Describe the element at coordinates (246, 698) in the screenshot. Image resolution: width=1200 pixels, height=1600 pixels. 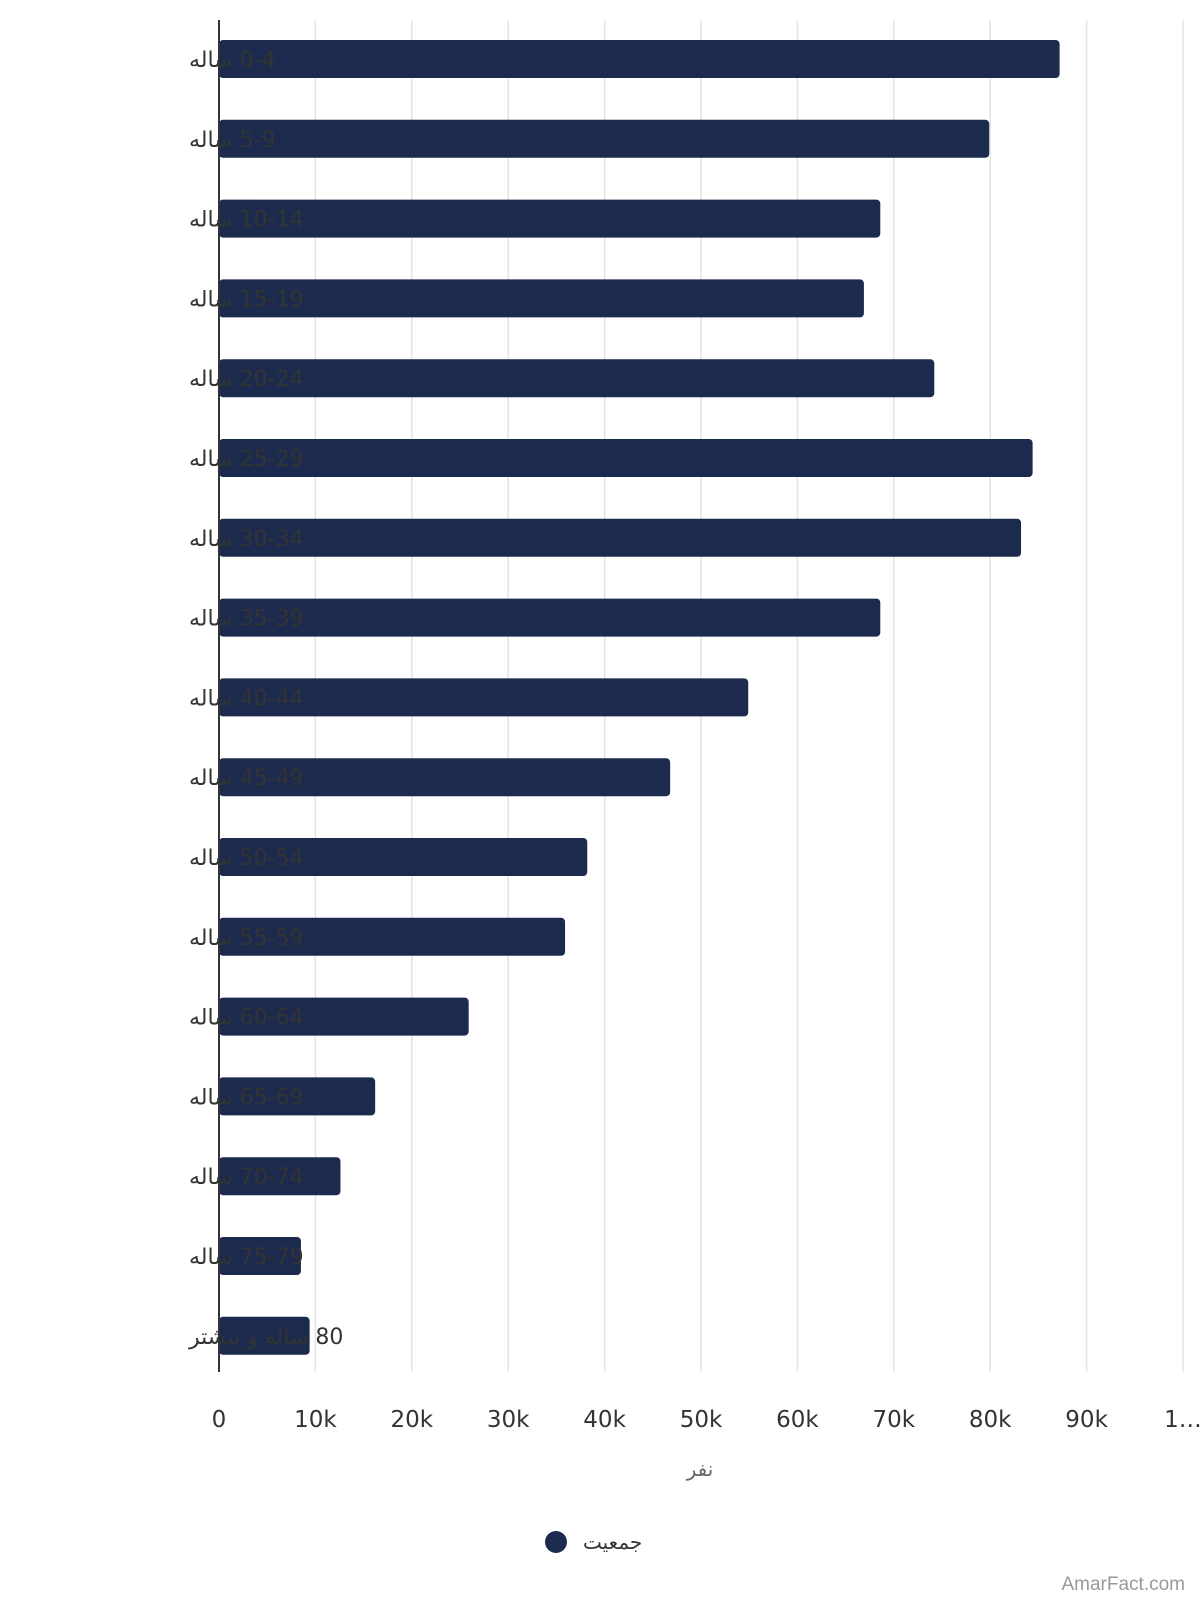
I see `category-label: 40-44 ساله` at that location.